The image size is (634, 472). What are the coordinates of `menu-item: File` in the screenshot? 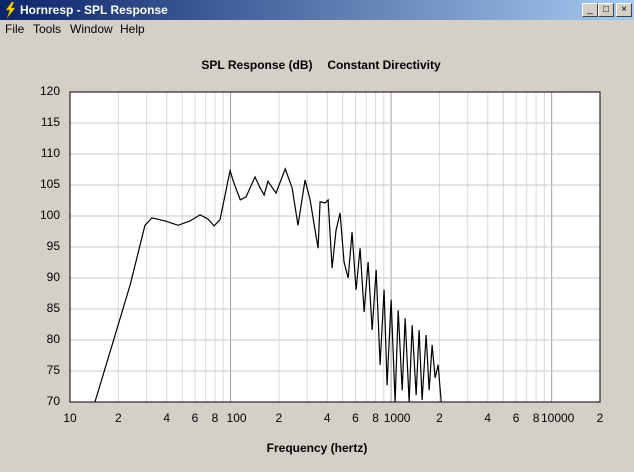 It's located at (15, 29).